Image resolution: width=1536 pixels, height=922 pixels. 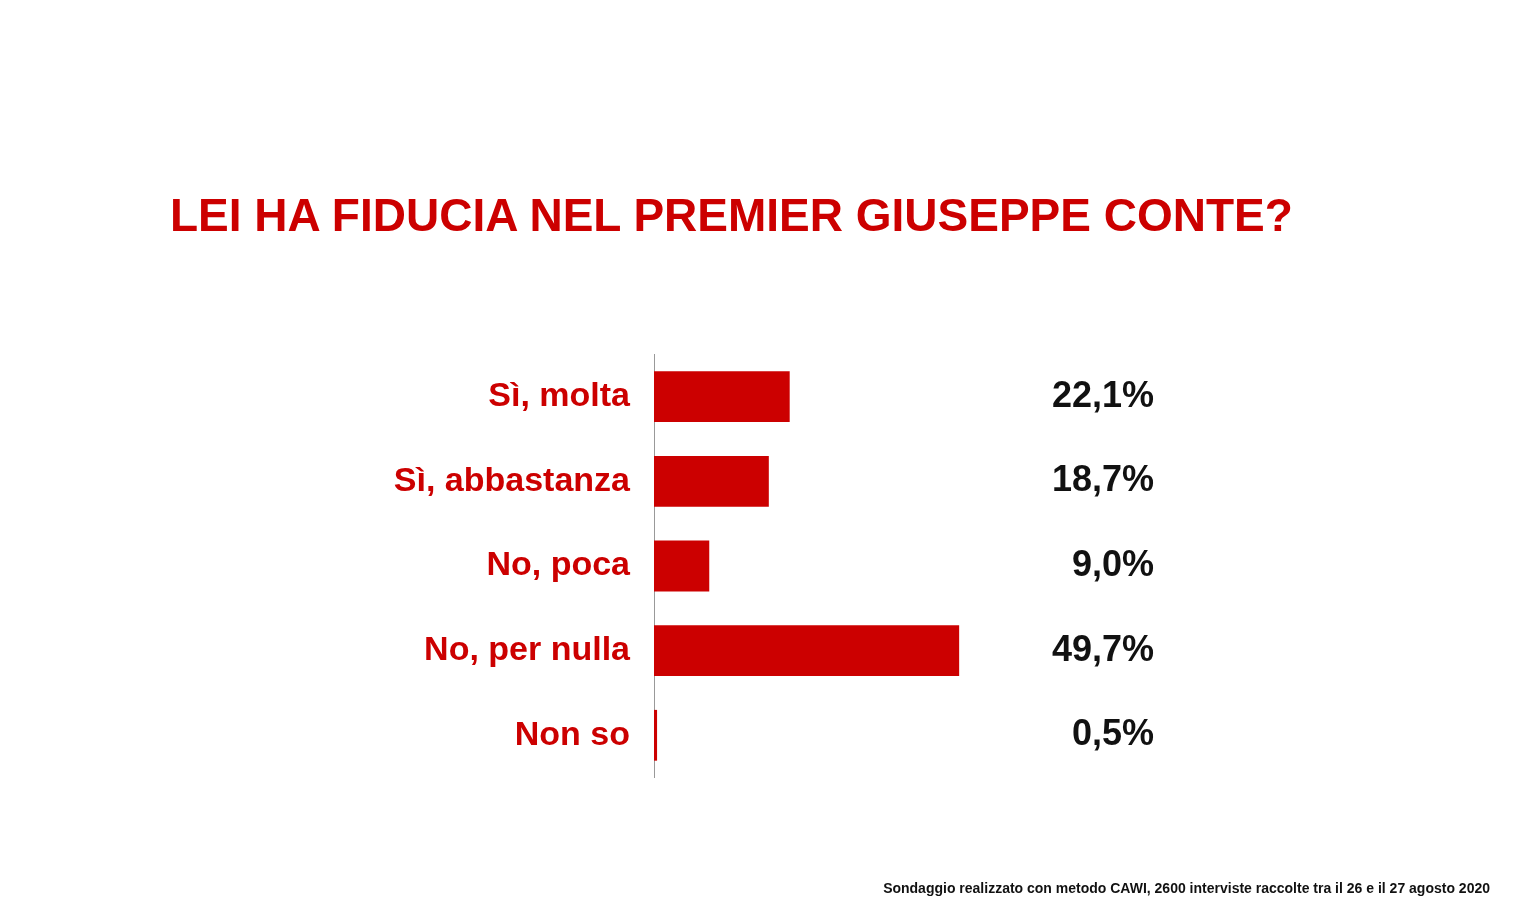 I want to click on y-tick-label: No, per nulla, so click(x=528, y=648).